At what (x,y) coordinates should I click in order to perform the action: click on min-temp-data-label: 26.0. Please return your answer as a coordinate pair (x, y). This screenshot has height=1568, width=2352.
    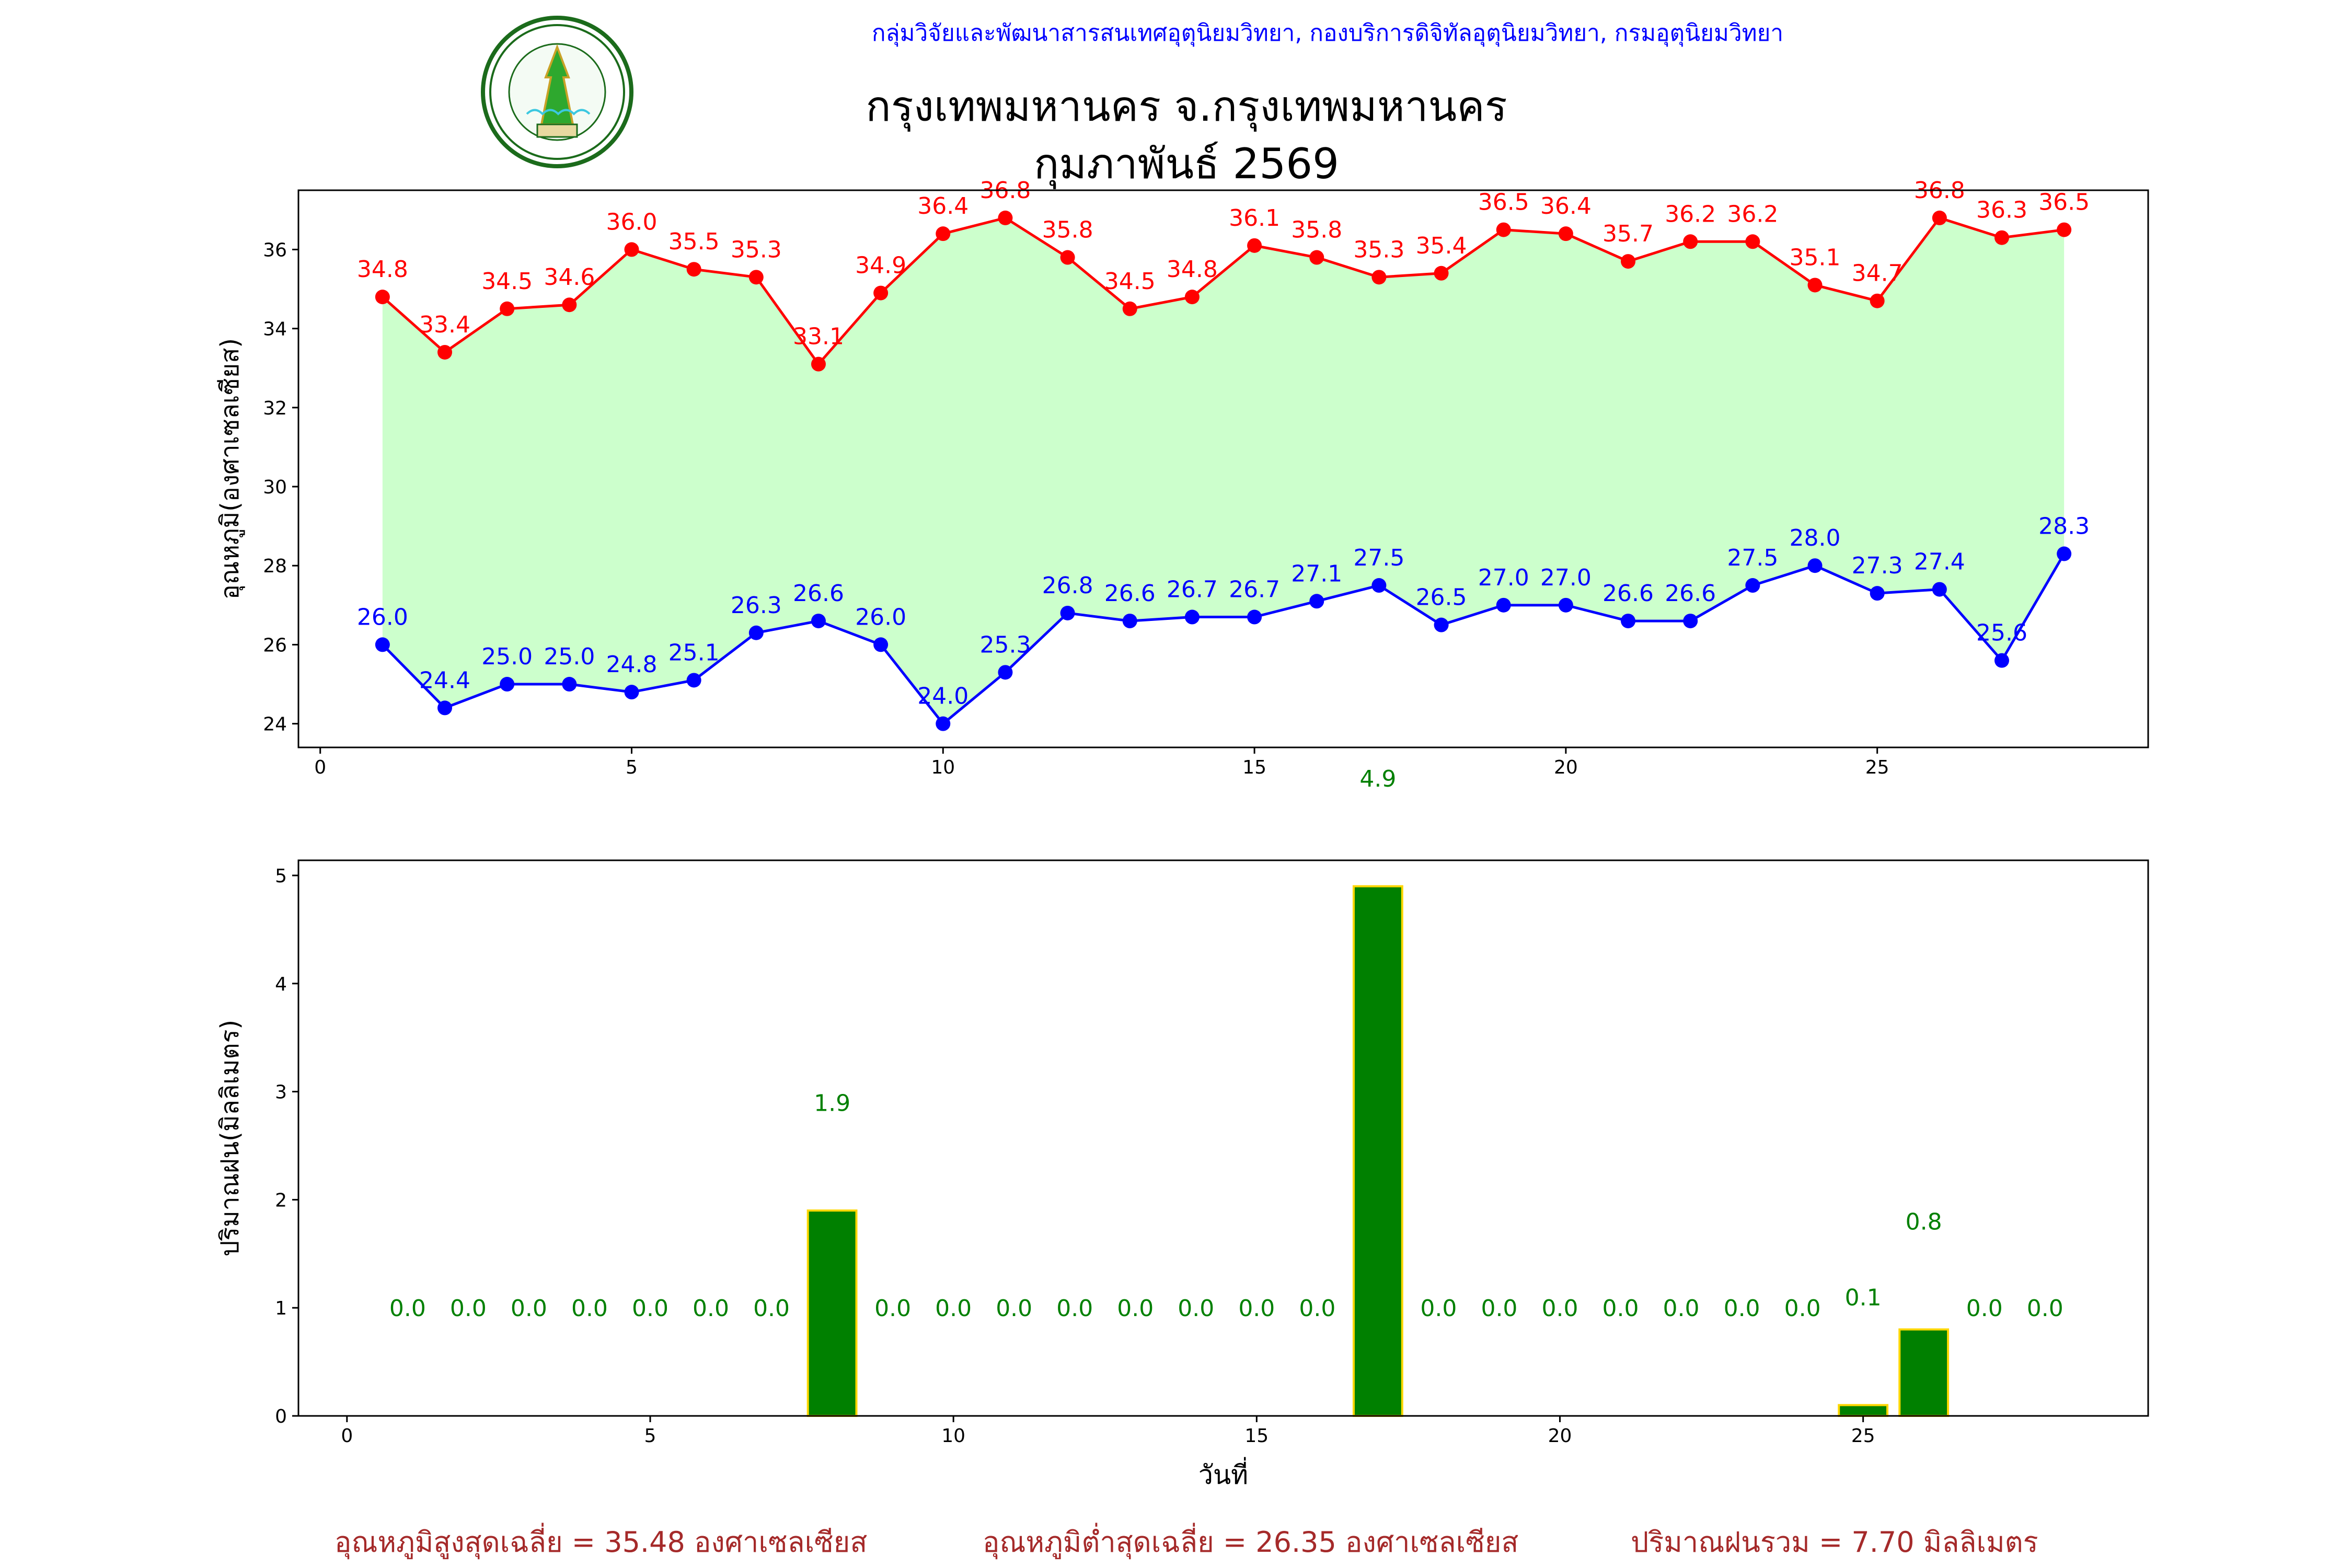
    Looking at the image, I should click on (382, 617).